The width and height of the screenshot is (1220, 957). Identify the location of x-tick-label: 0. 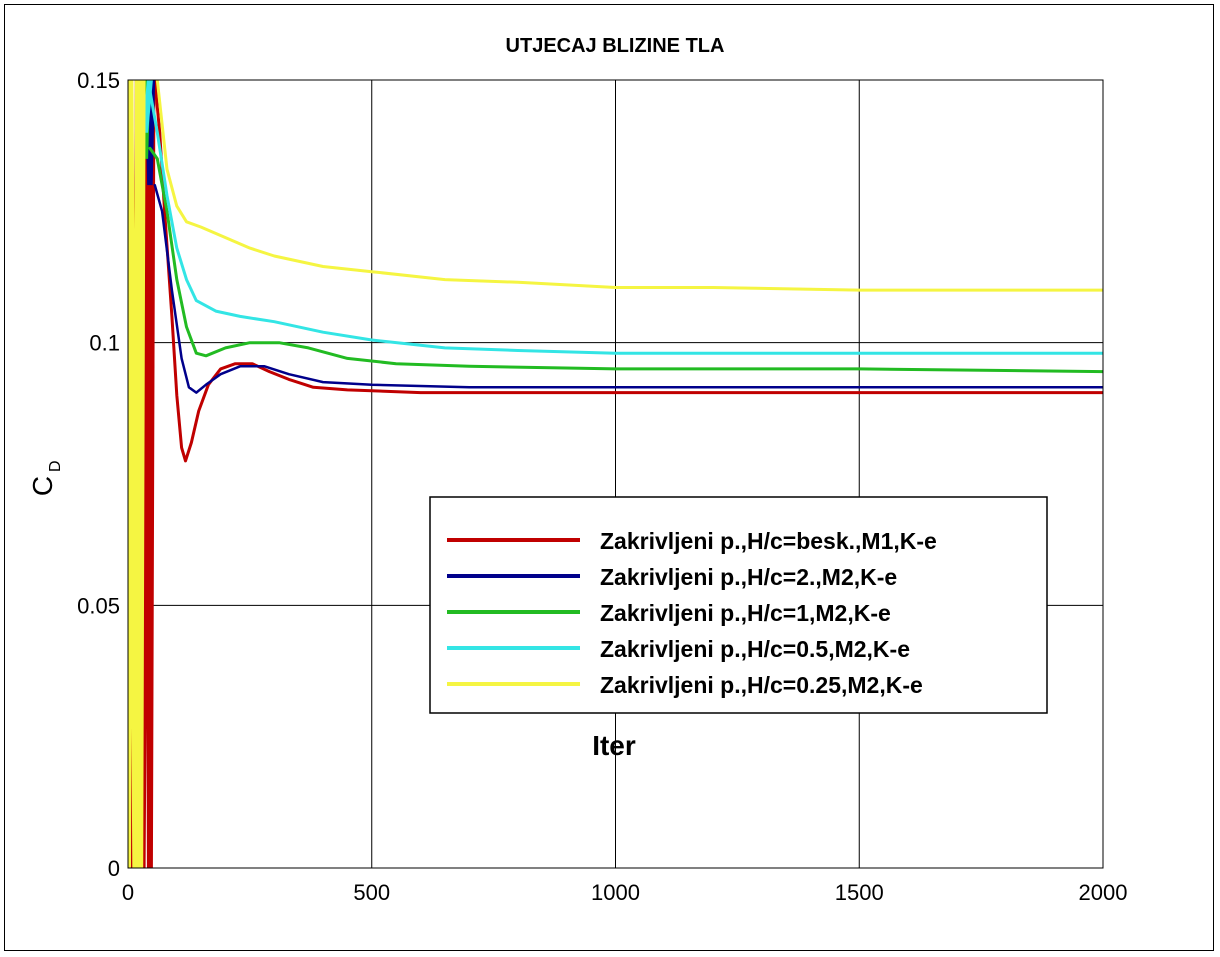
(128, 892).